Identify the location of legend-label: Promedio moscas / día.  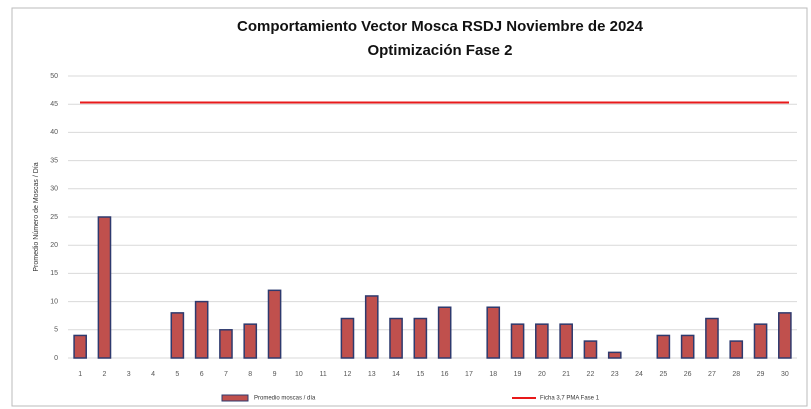
(285, 399).